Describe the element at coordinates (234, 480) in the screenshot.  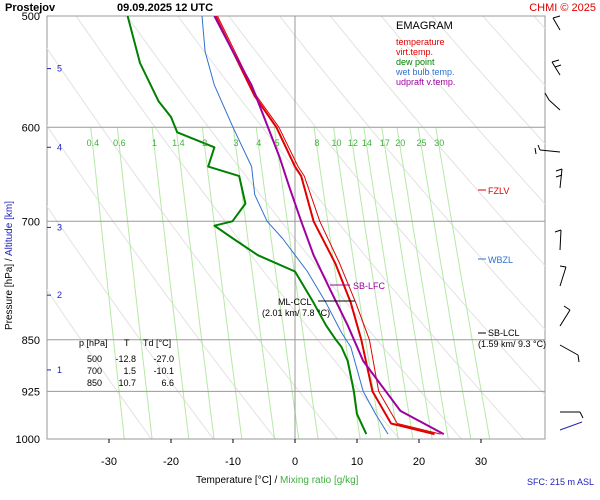
I see `x-axis-temp-label: Temperature [°C]` at that location.